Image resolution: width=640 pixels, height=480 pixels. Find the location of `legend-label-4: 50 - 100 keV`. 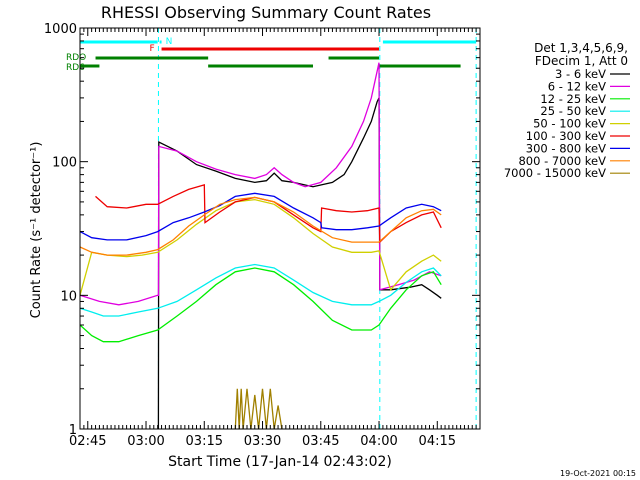

legend-label-4: 50 - 100 keV is located at coordinates (569, 124).